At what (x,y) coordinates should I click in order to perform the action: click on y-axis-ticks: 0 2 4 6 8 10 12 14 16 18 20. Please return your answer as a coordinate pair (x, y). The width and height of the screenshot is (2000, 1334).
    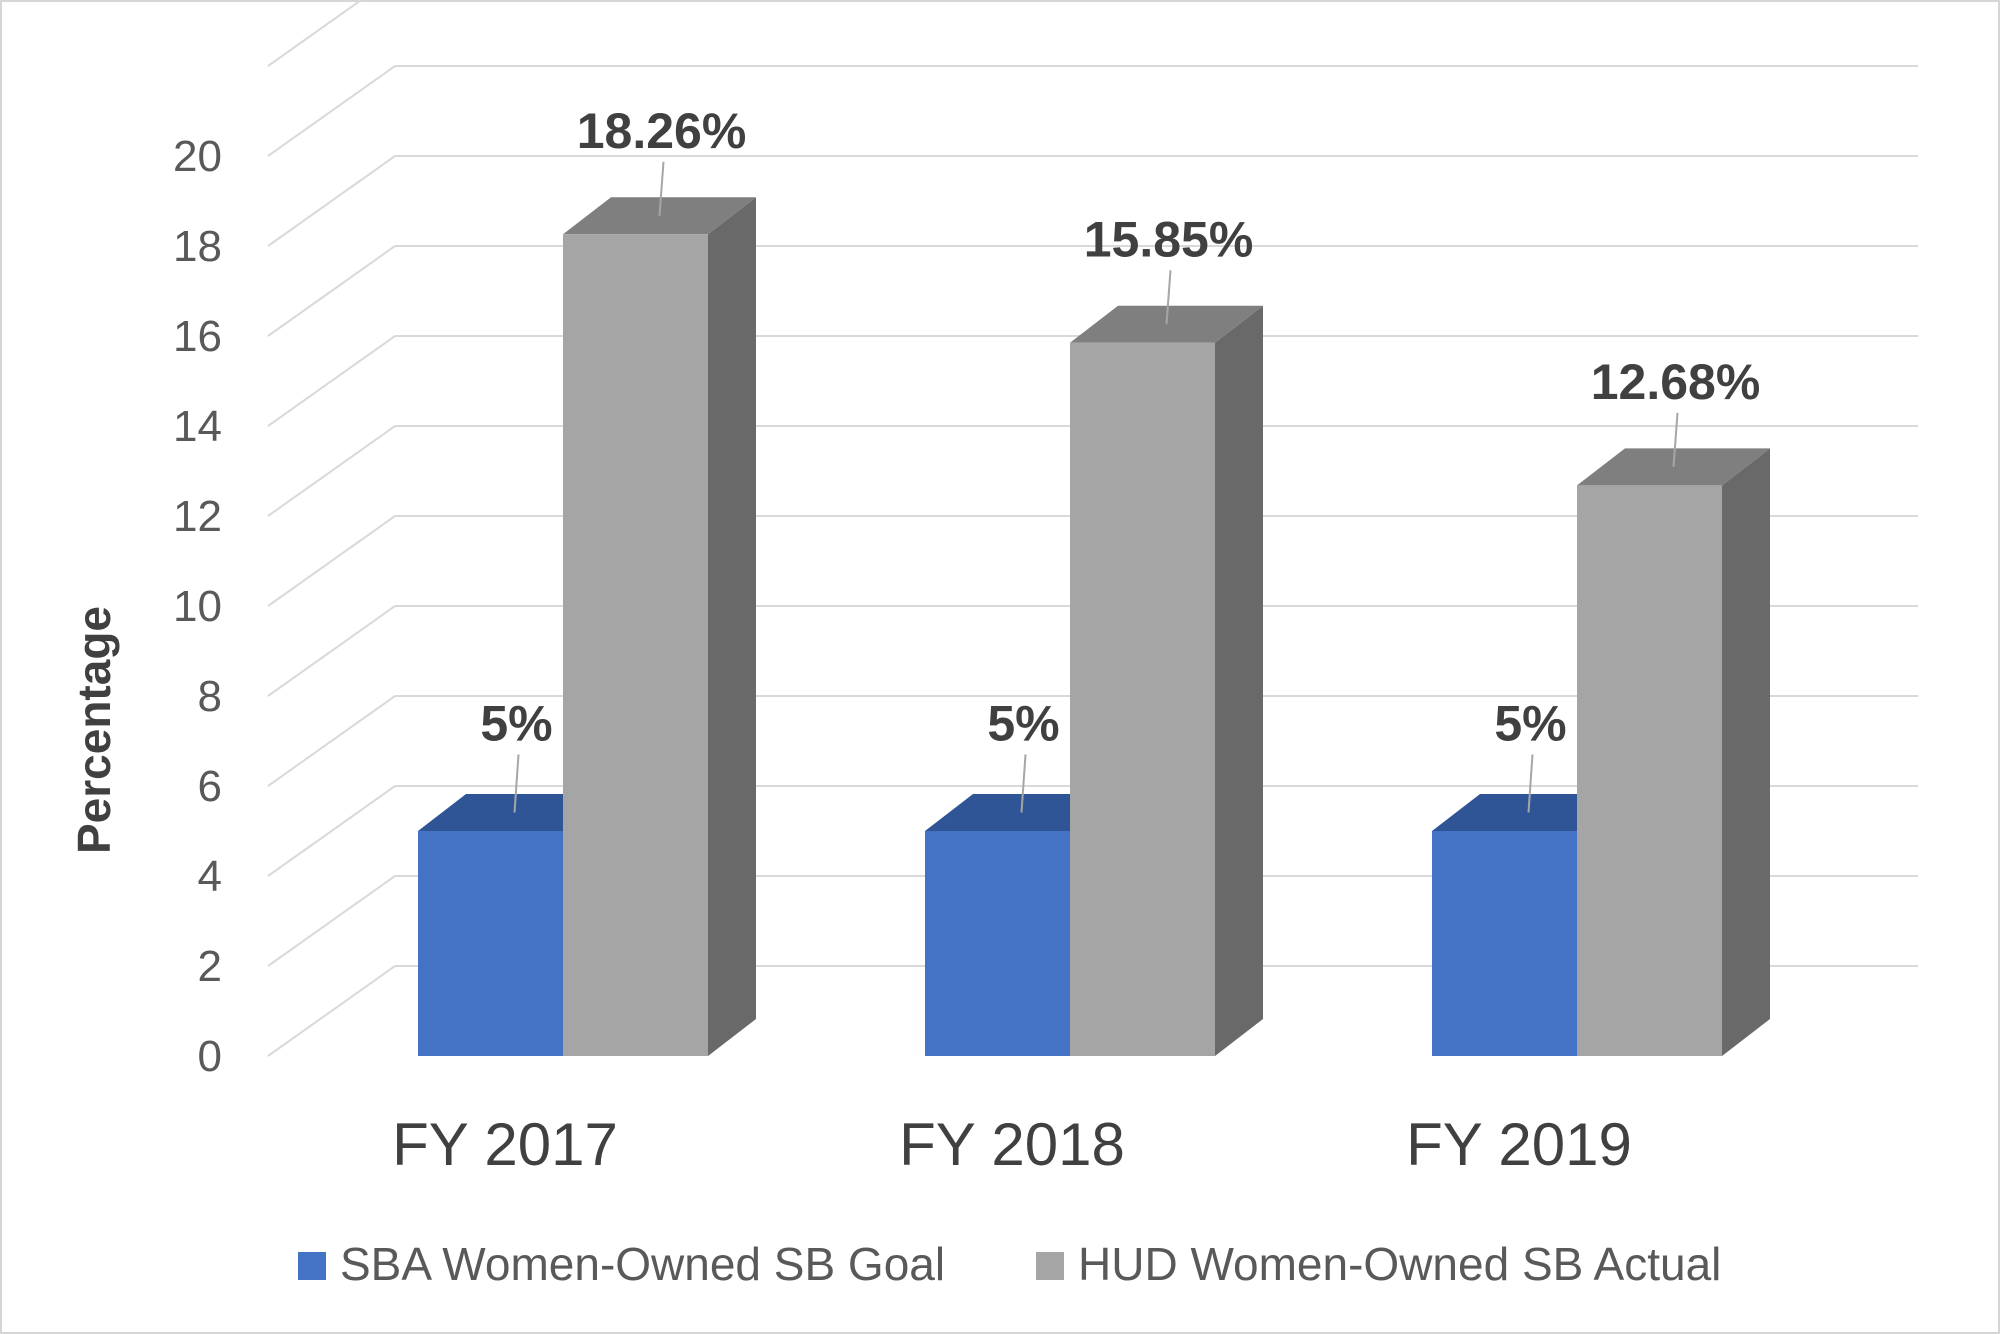
    Looking at the image, I should click on (197, 606).